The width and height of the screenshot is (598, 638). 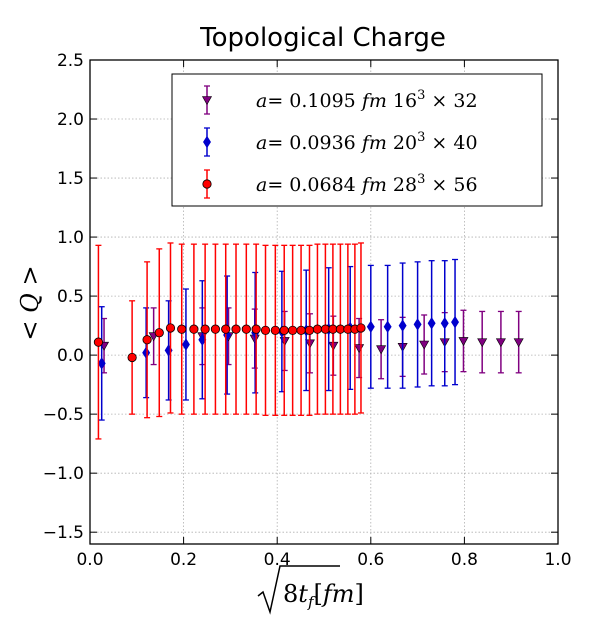 I want to click on y-tick-label: 0.0, so click(x=70, y=356).